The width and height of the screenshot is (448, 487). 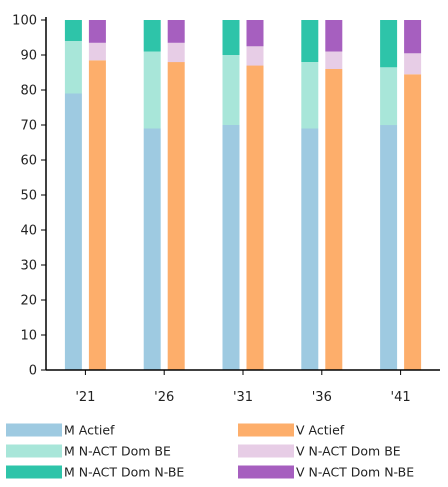 I want to click on x-tick-label: '31, so click(x=243, y=397).